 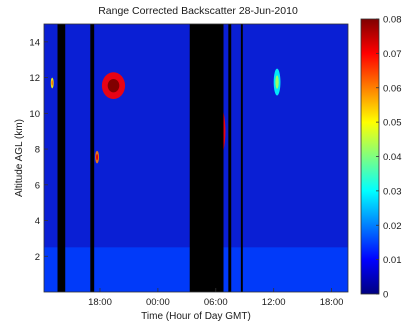 I want to click on x-tick-label: 12:00, so click(x=274, y=302).